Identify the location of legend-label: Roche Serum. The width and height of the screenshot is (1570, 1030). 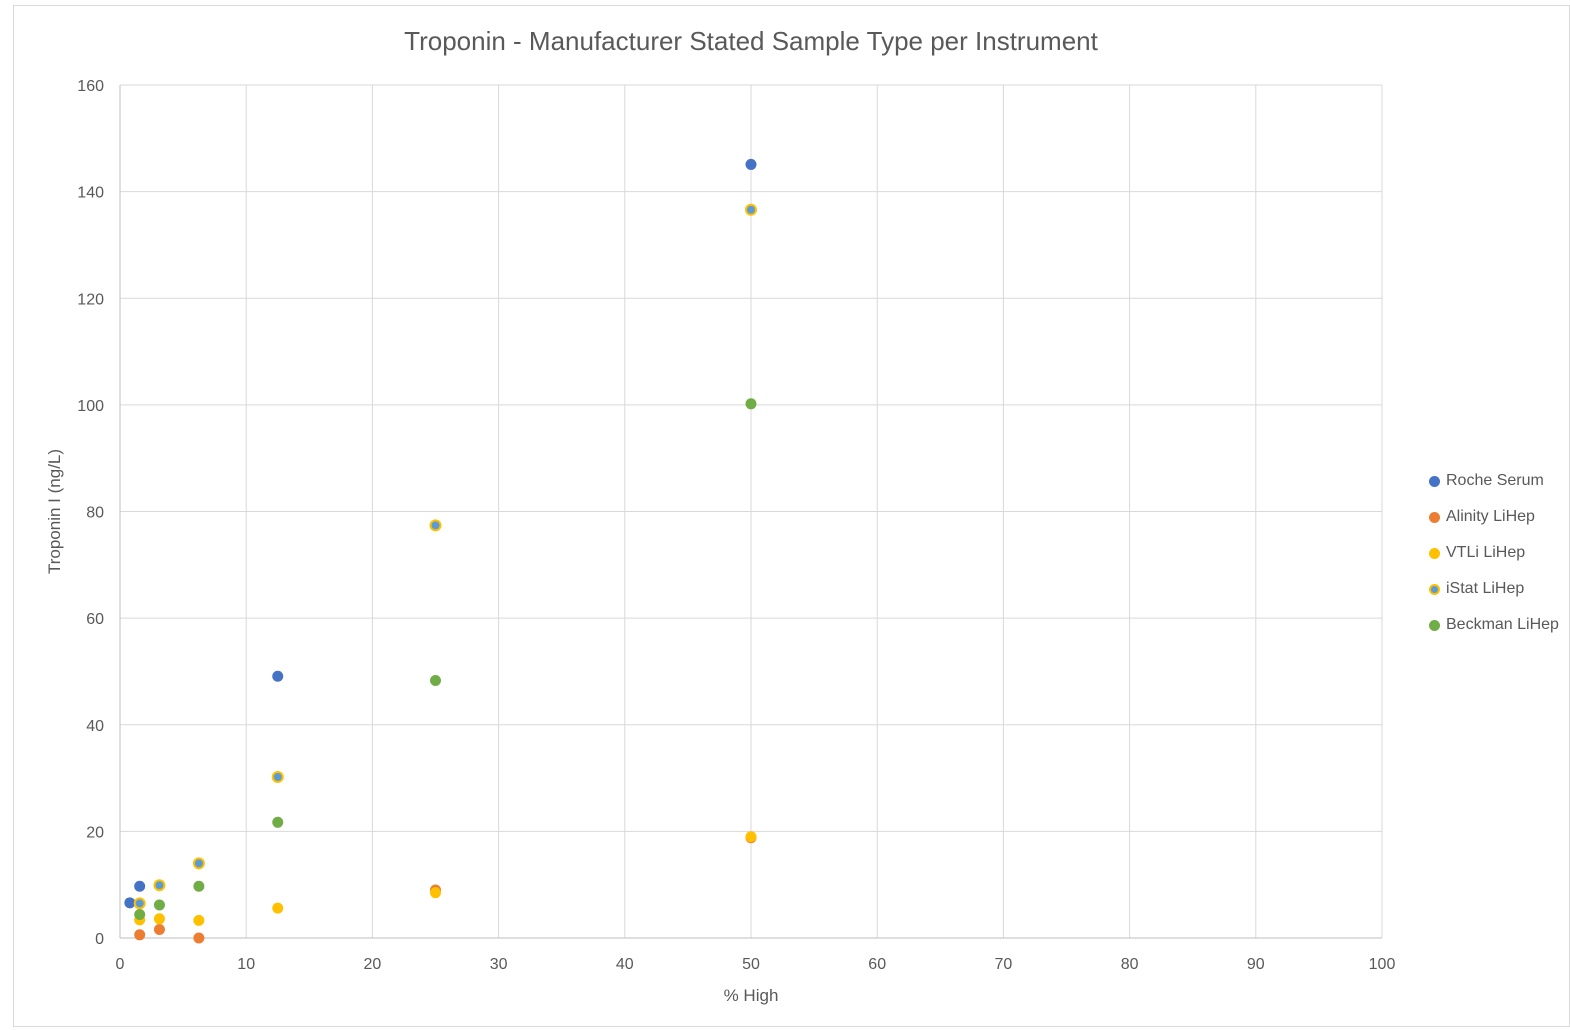
(1495, 480).